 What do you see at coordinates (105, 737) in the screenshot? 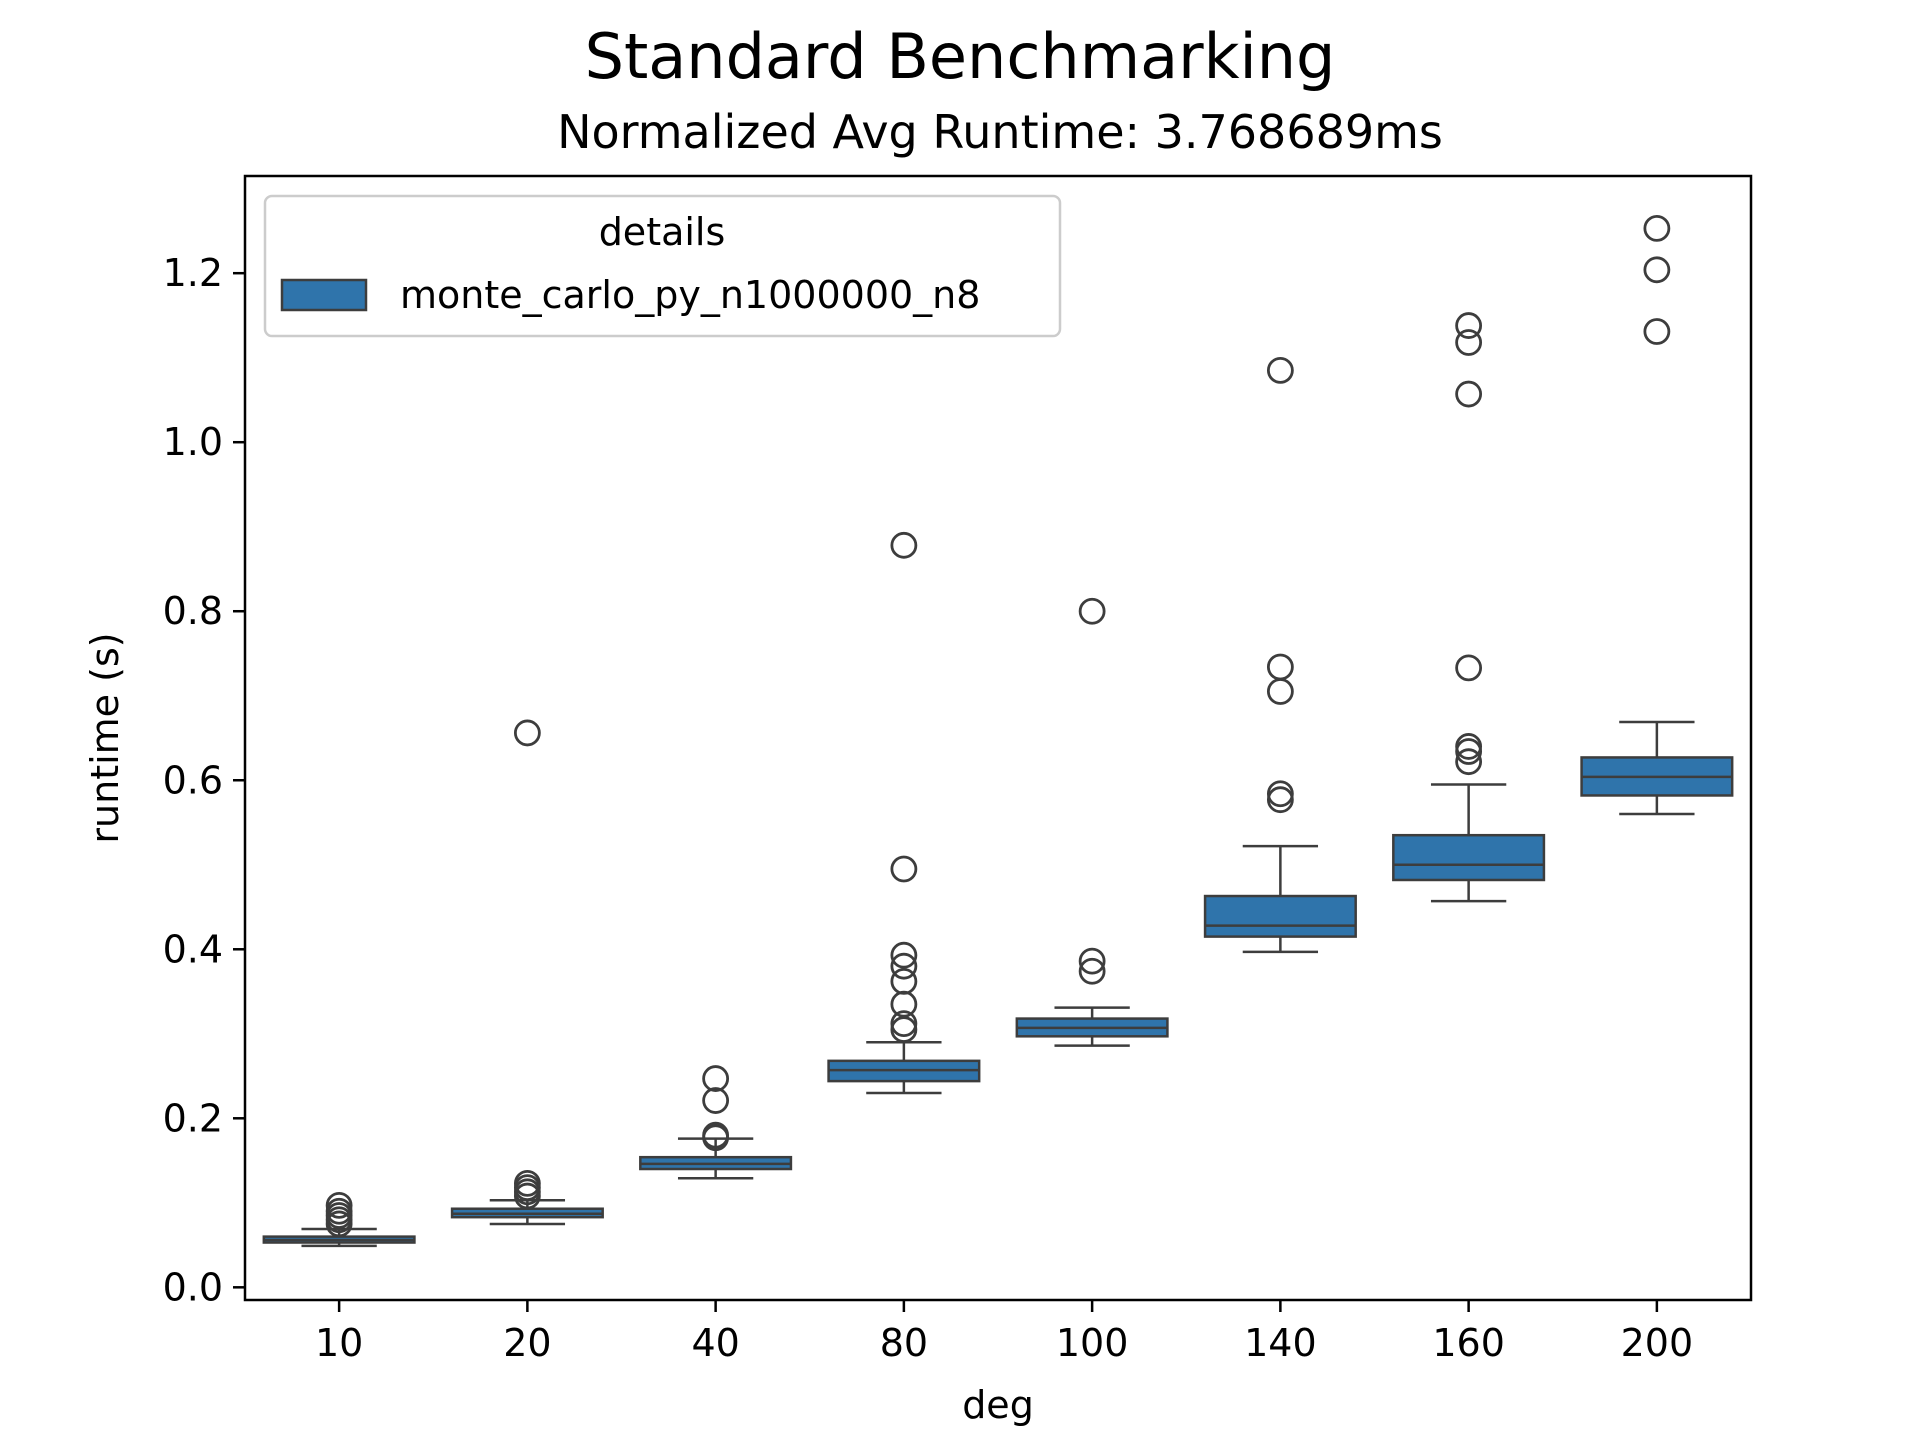
I see `y-axis-label: runtime (s)` at bounding box center [105, 737].